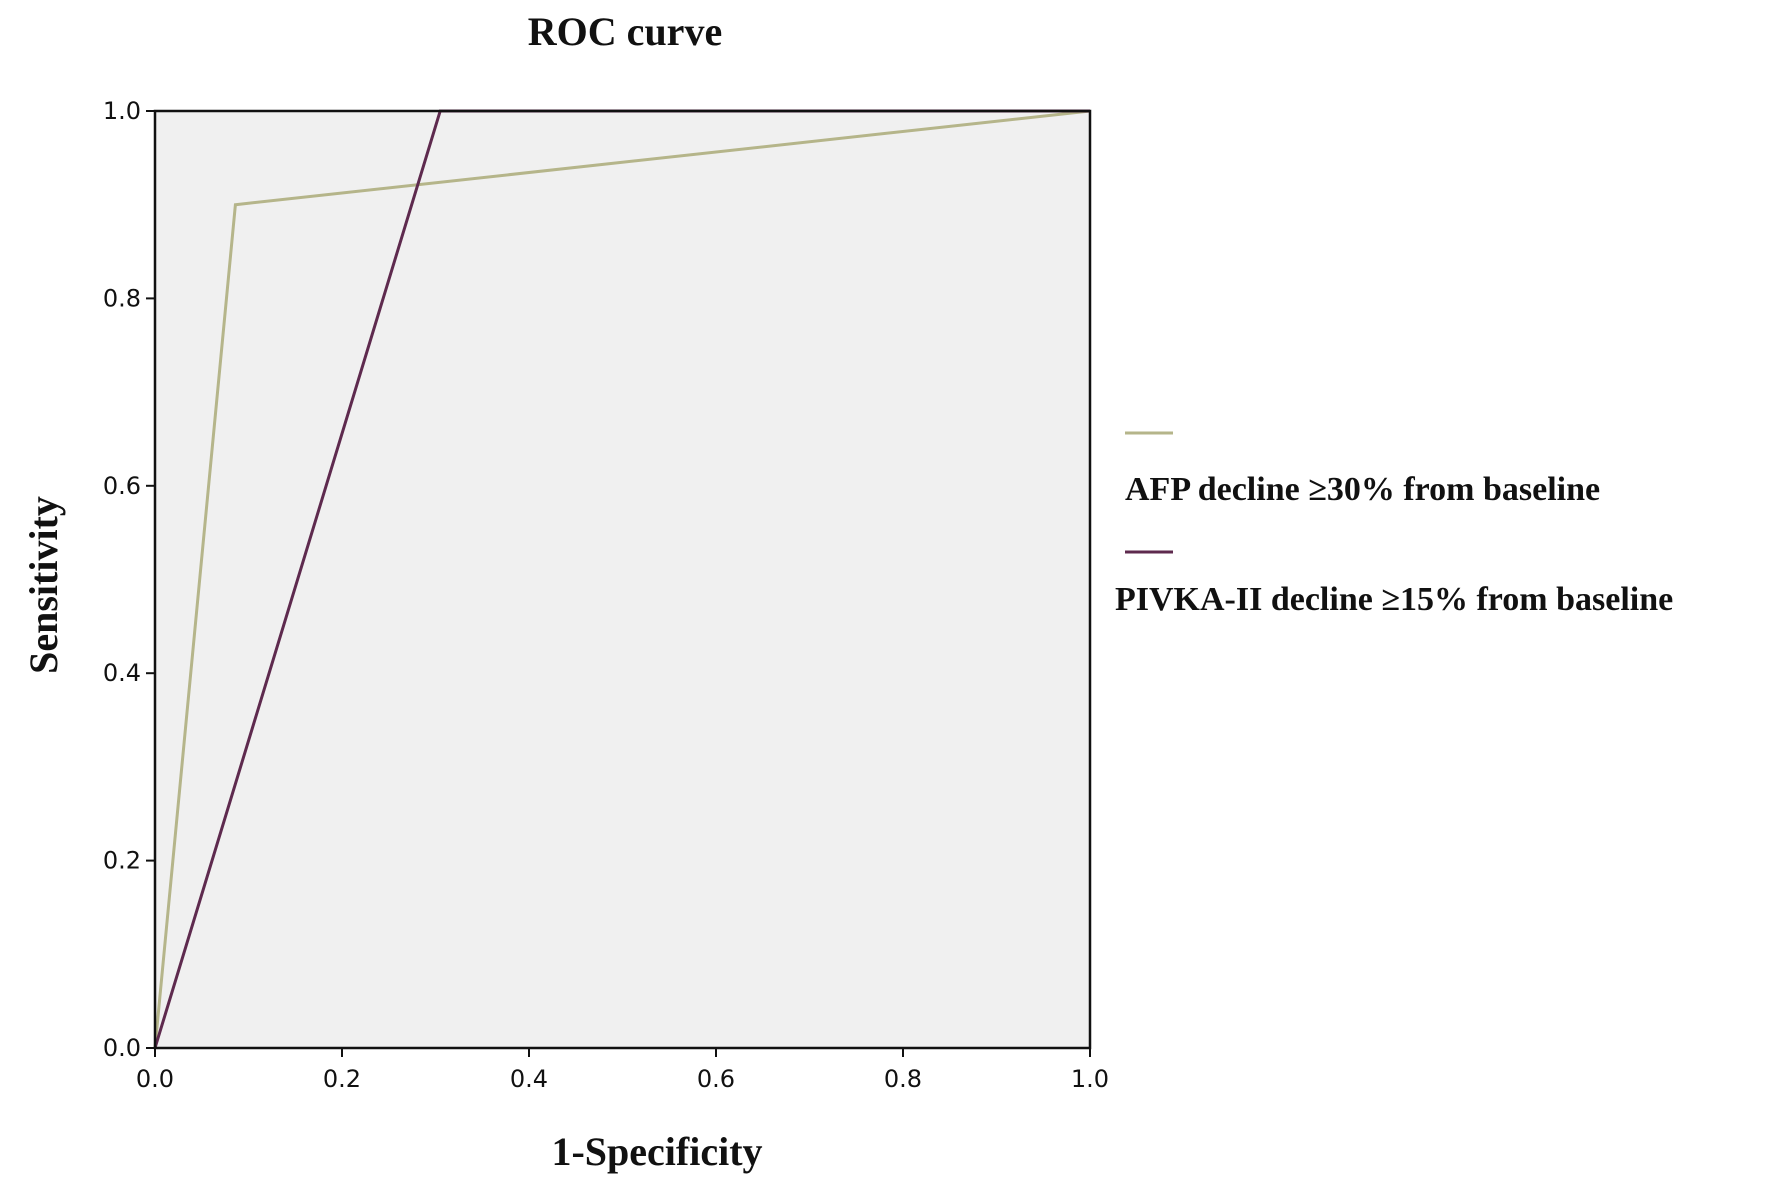 Image resolution: width=1772 pixels, height=1188 pixels. I want to click on y-tick-label: 0.0, so click(122, 1048).